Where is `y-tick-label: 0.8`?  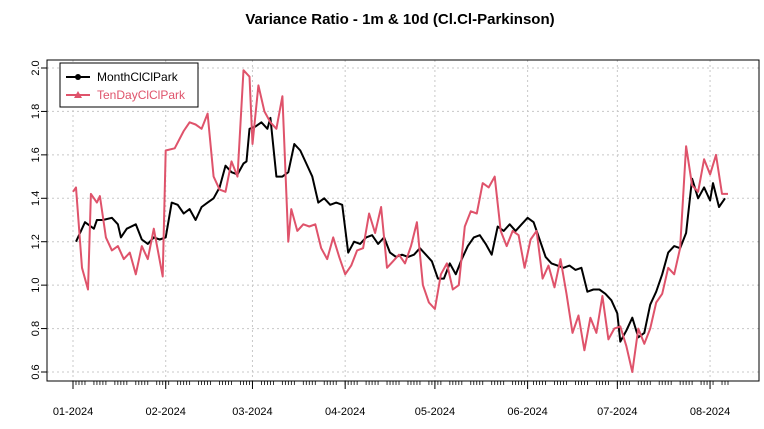 y-tick-label: 0.8 is located at coordinates (36, 328).